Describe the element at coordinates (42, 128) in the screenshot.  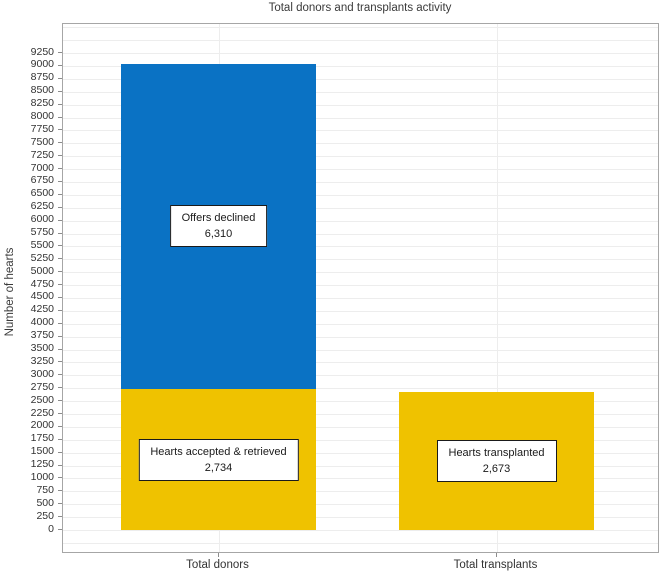
I see `y-tick-label: 7750` at that location.